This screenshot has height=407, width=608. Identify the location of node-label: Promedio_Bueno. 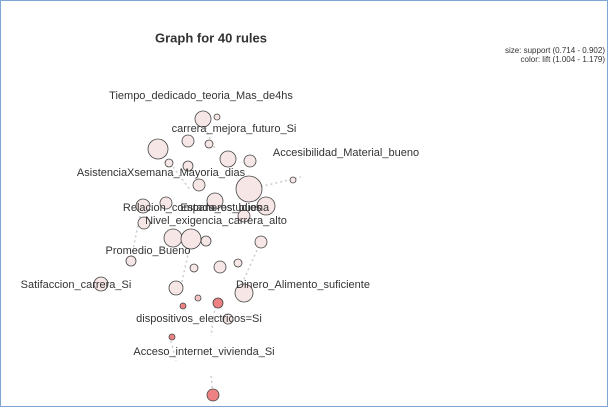
(147, 251).